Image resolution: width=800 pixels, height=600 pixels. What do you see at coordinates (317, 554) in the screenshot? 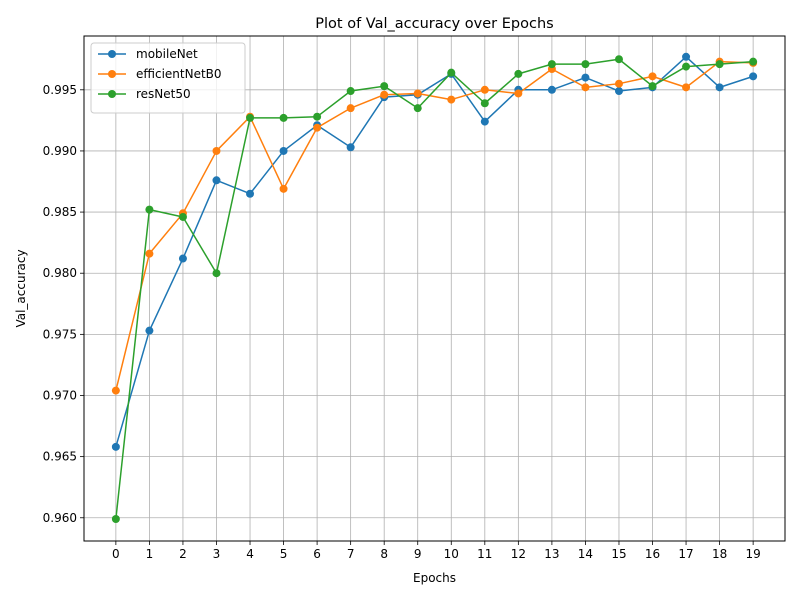
I see `x-tick-label: 6` at bounding box center [317, 554].